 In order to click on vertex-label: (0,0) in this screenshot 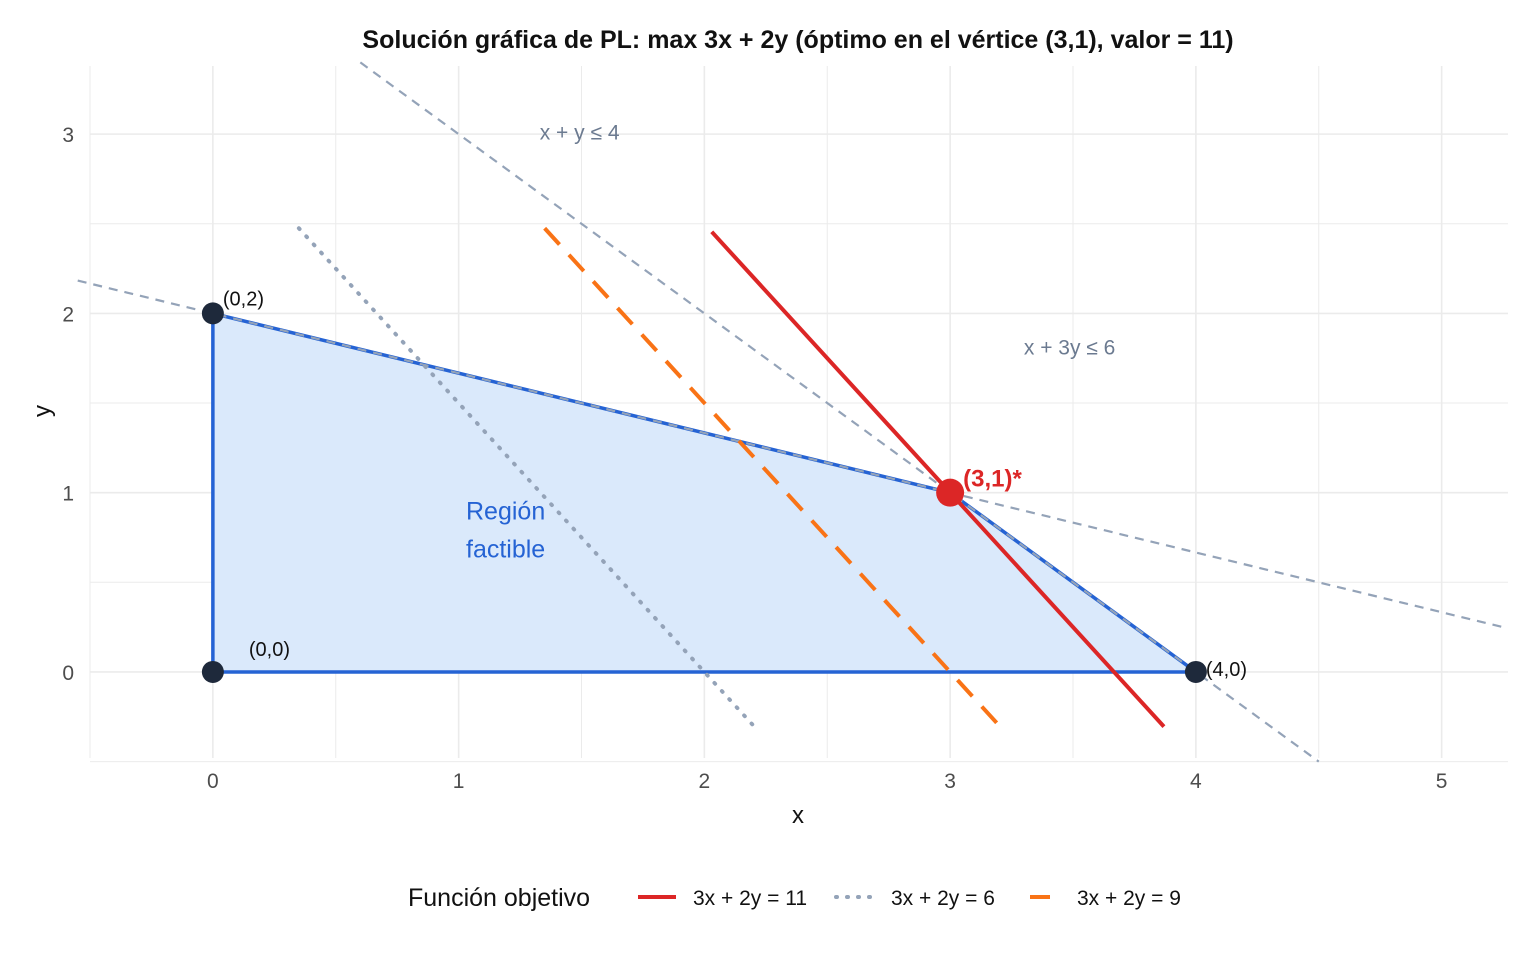, I will do `click(269, 650)`.